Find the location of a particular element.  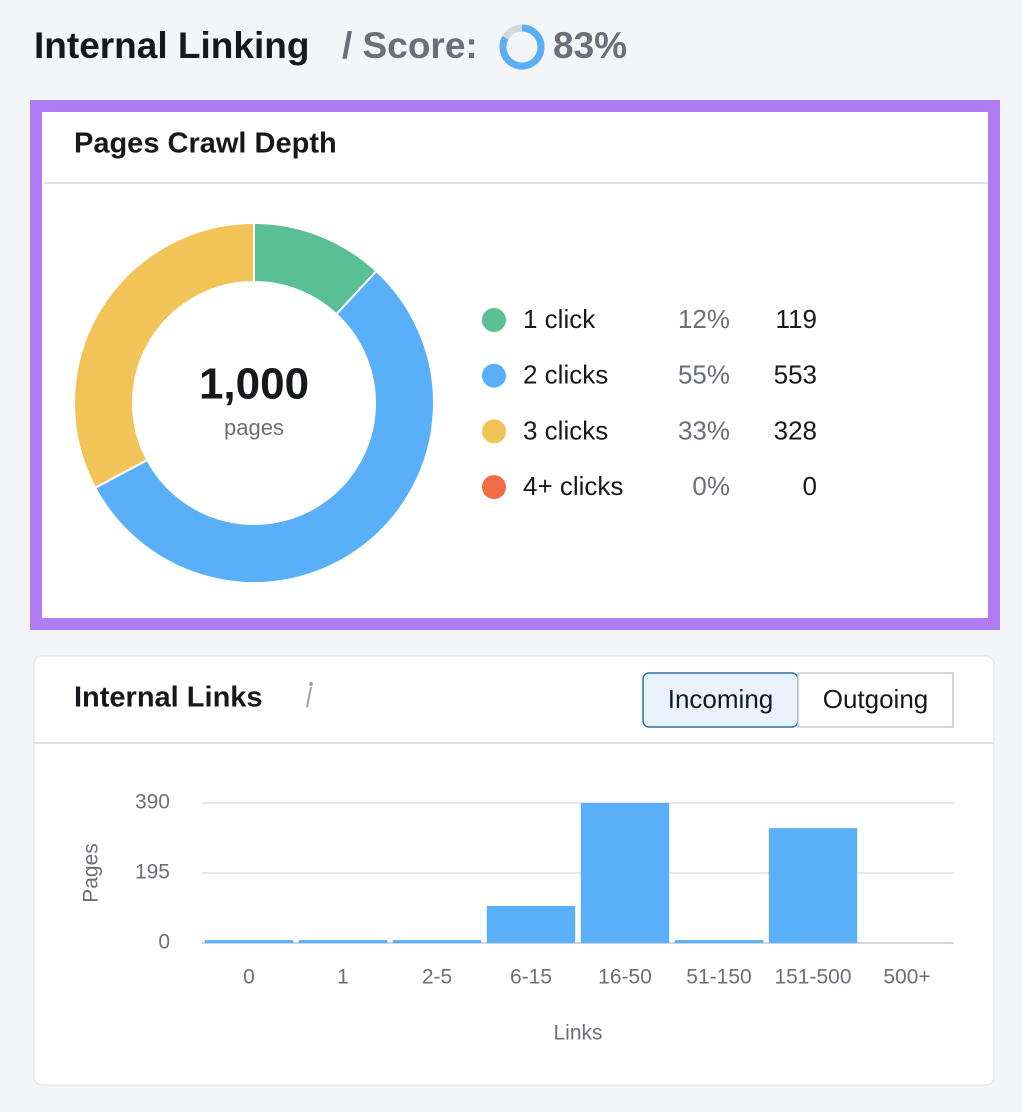

x-tick-label: 6-15 is located at coordinates (531, 977).